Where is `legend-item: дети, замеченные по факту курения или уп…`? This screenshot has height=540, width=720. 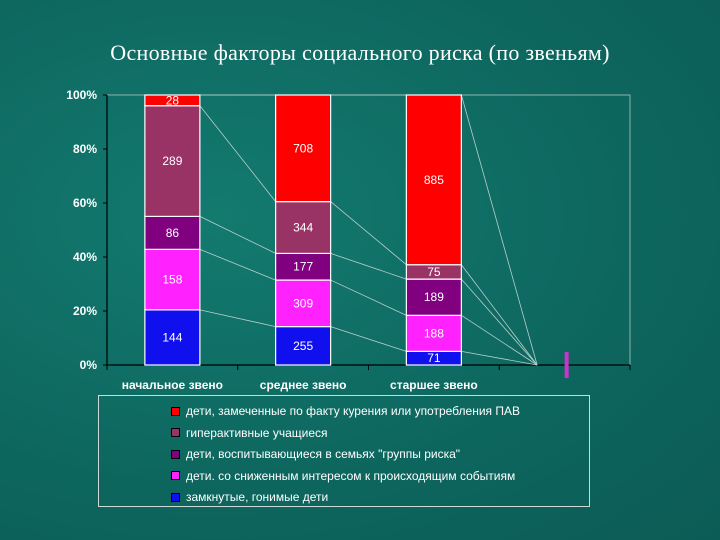
legend-item: дети, замеченные по факту курения или уп… is located at coordinates (345, 411).